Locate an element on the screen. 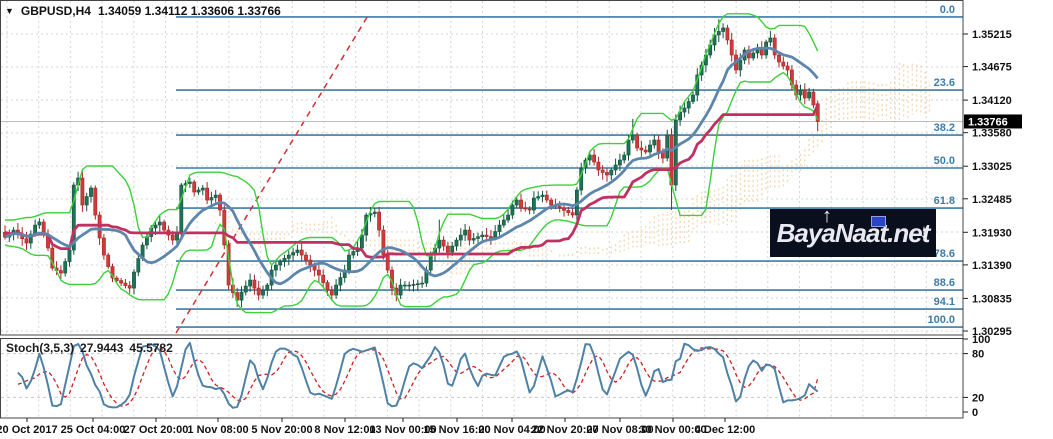  time-axis-label: 20 Oct 2017 is located at coordinates (29, 430).